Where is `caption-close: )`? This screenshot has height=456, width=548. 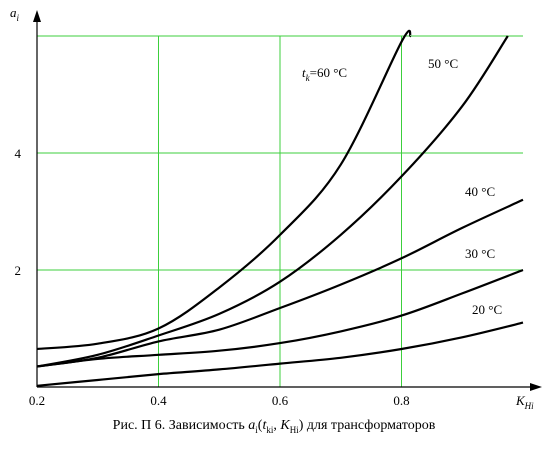
caption-close: ) is located at coordinates (301, 425).